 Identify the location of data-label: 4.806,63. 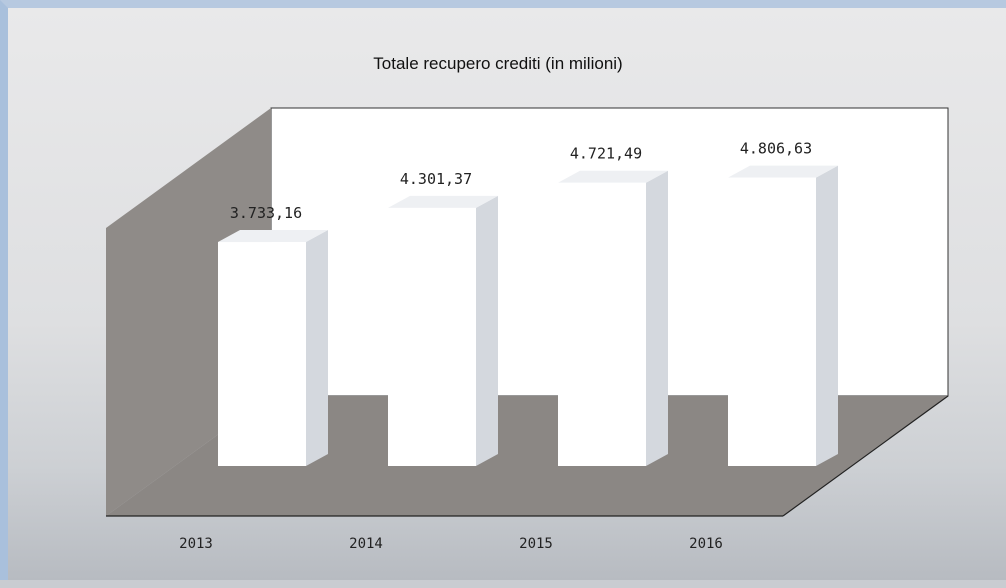
(776, 149).